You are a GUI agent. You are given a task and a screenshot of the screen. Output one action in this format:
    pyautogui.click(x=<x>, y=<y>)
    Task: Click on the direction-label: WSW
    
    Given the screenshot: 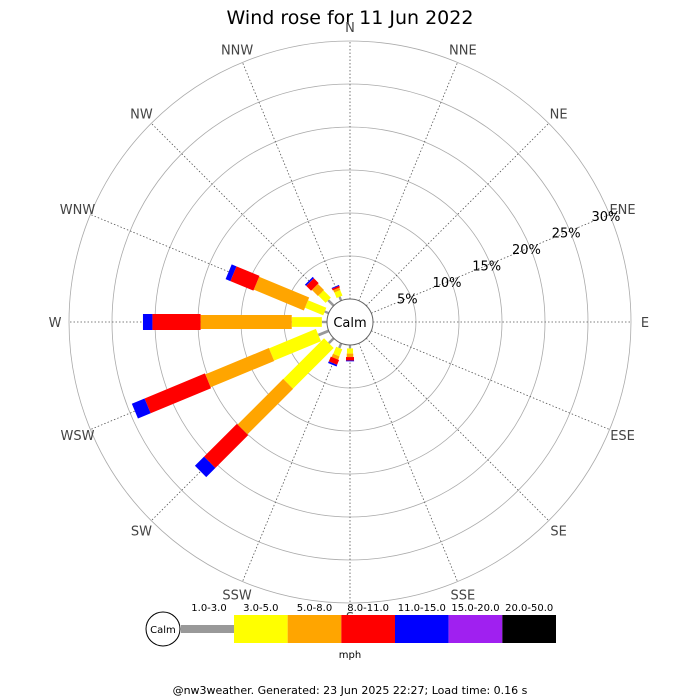 What is the action you would take?
    pyautogui.click(x=77, y=436)
    